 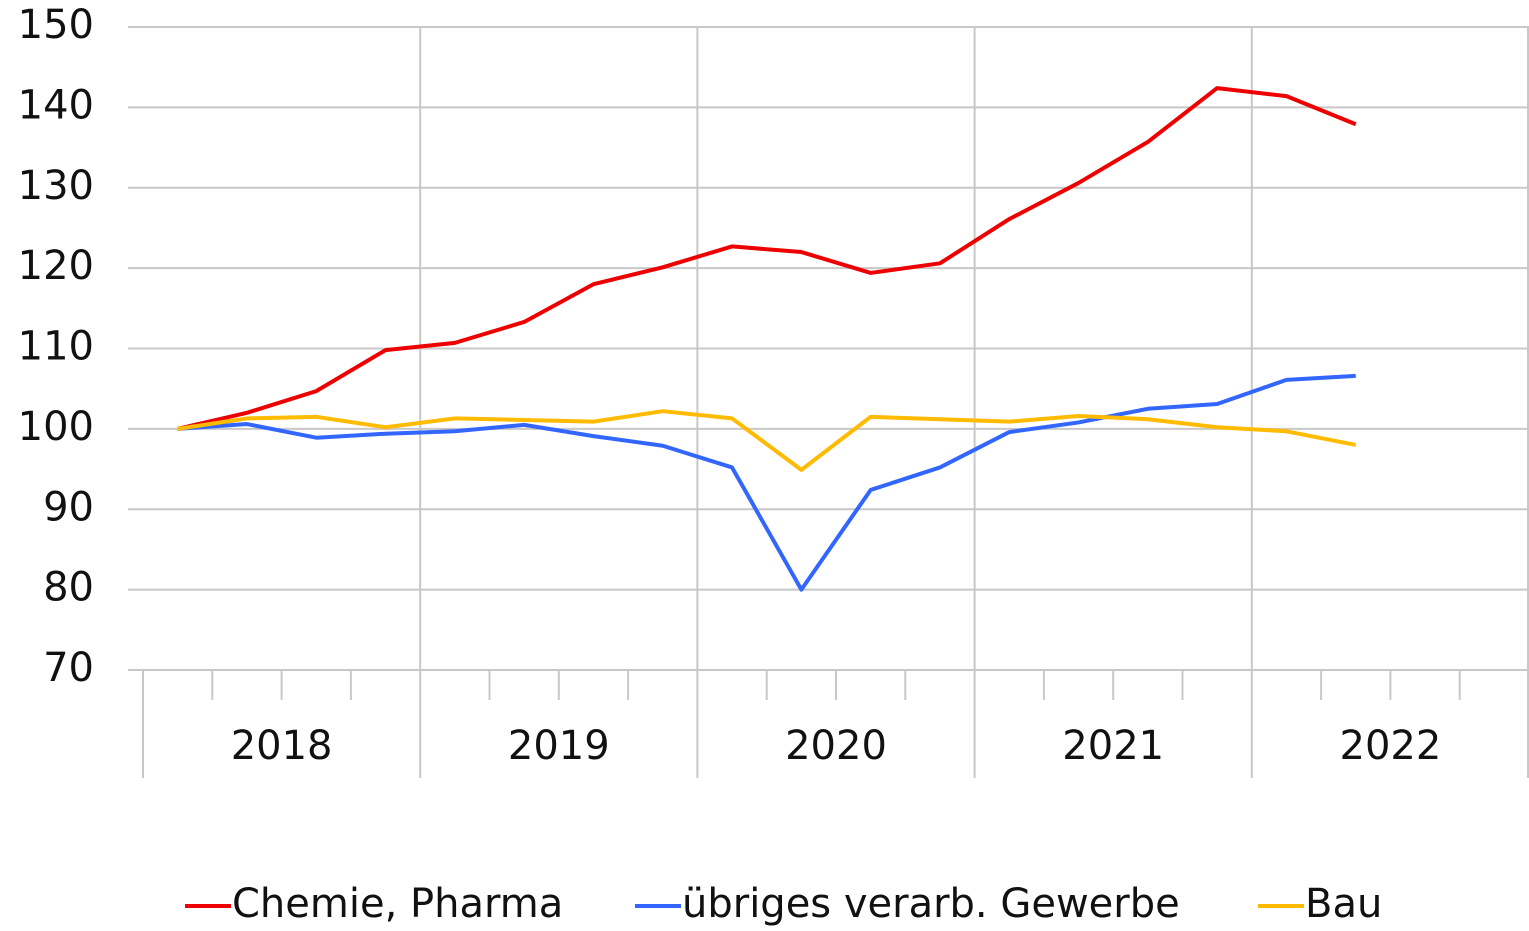 What do you see at coordinates (931, 904) in the screenshot?
I see `legend-label: übriges verarb. Gewerbe` at bounding box center [931, 904].